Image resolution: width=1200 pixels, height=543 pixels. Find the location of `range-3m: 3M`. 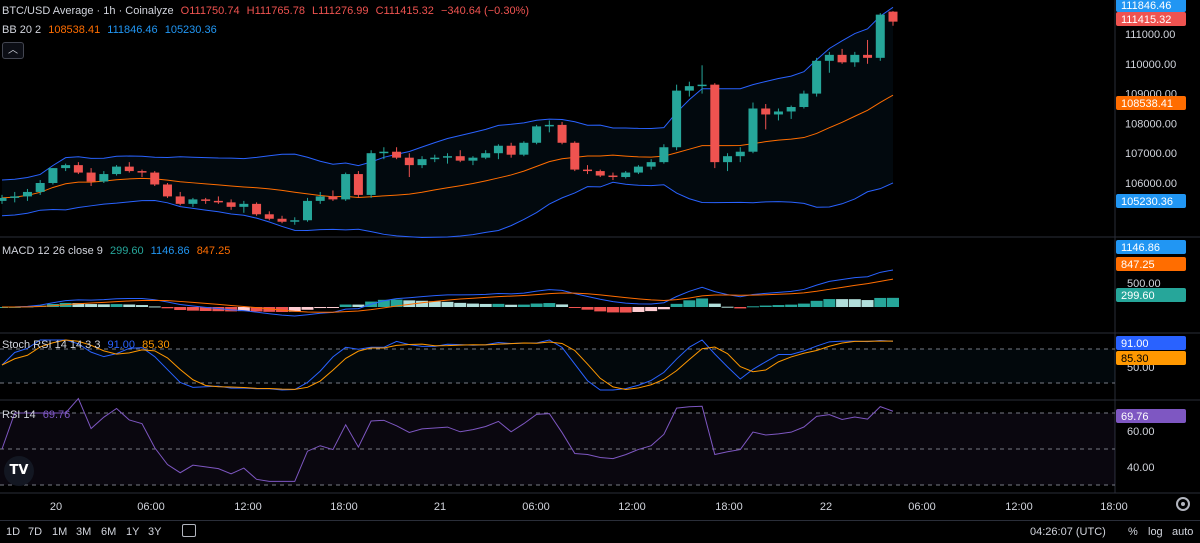

range-3m: 3M is located at coordinates (84, 532).